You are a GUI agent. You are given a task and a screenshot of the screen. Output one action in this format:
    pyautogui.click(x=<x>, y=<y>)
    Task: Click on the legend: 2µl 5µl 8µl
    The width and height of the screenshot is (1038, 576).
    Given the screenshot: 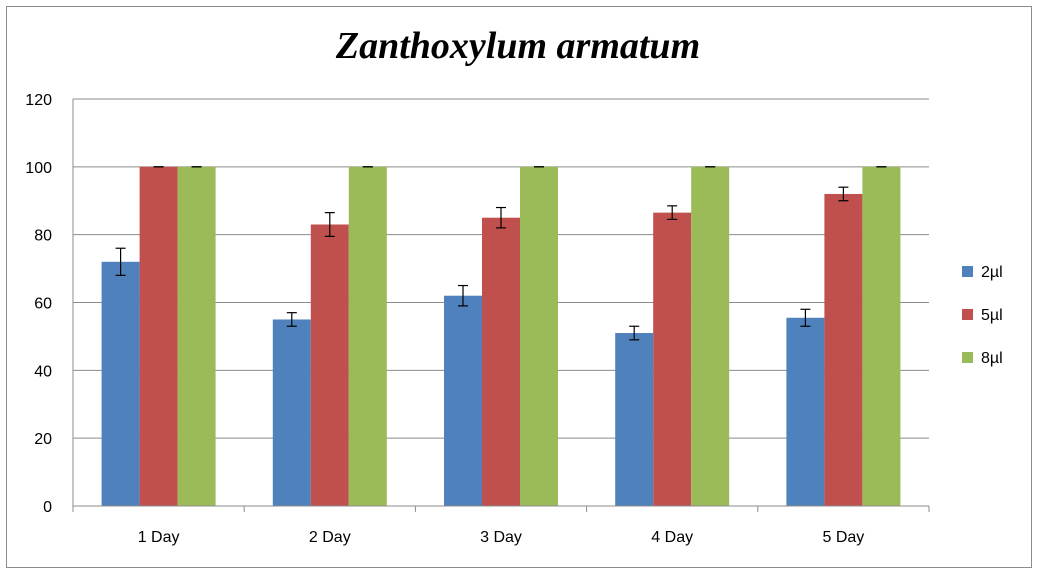 What is the action you would take?
    pyautogui.click(x=982, y=315)
    